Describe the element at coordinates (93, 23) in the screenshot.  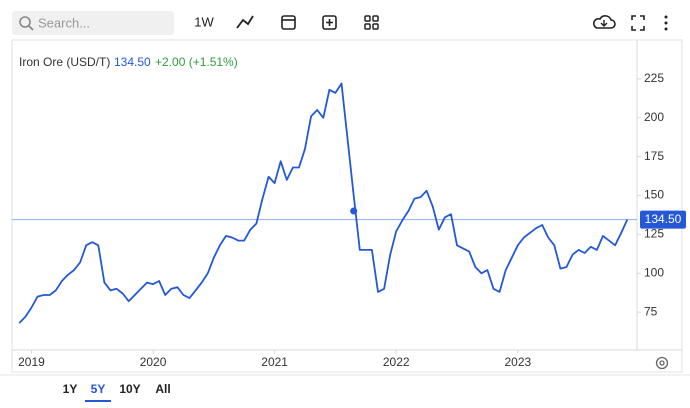
I see `search-box` at that location.